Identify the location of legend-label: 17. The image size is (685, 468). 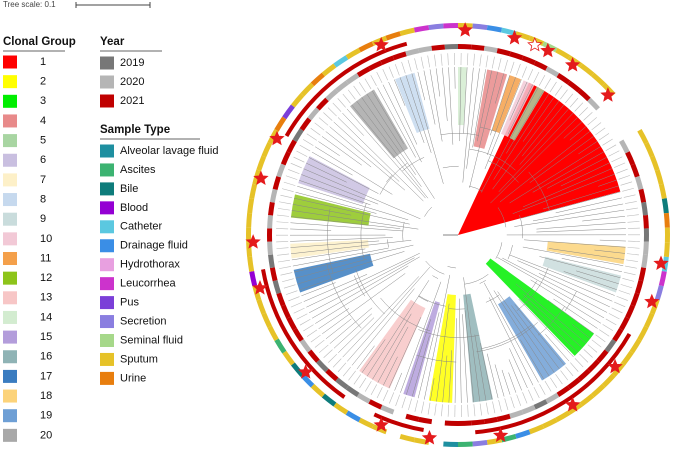
(46, 376).